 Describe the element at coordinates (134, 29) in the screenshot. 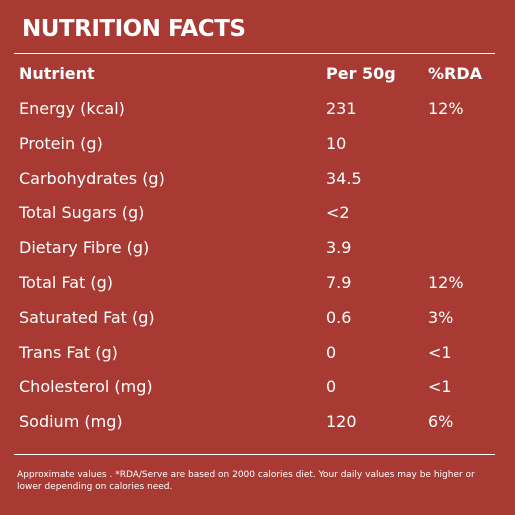

I see `title: NUTRITION FACTS` at that location.